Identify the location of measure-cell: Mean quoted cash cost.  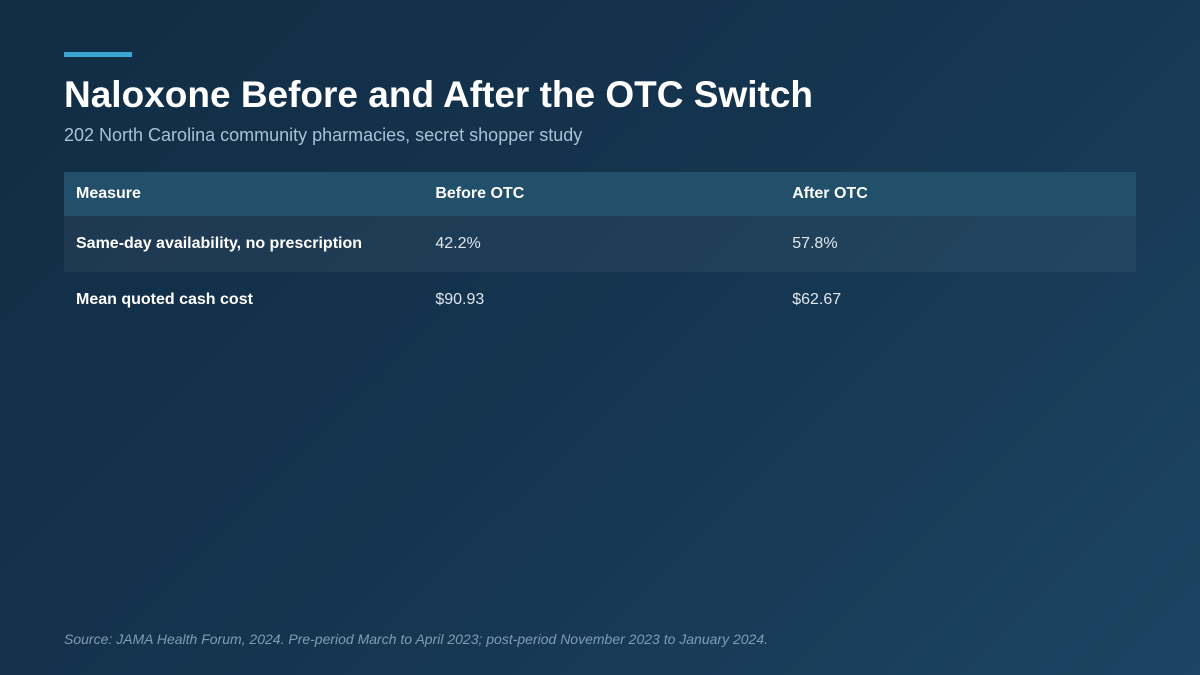
(164, 299).